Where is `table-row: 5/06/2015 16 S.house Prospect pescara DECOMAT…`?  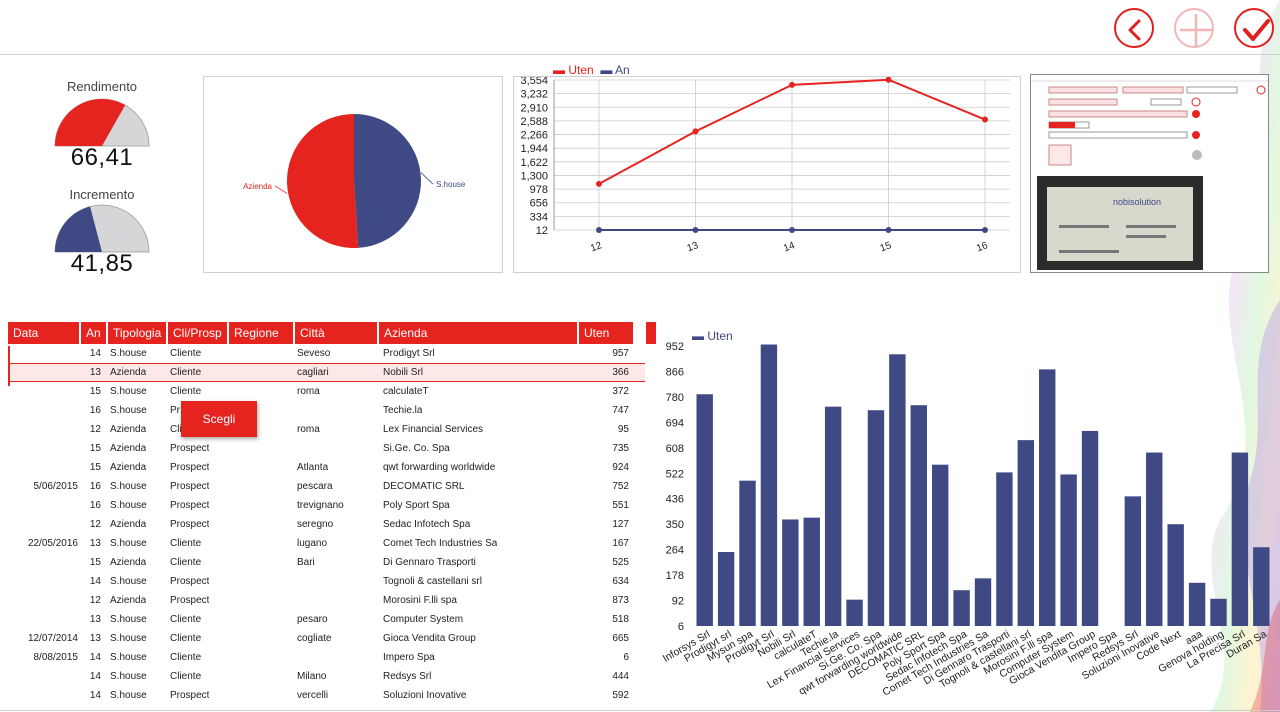
table-row: 5/06/2015 16 S.house Prospect pescara DECOMAT… is located at coordinates (326, 486).